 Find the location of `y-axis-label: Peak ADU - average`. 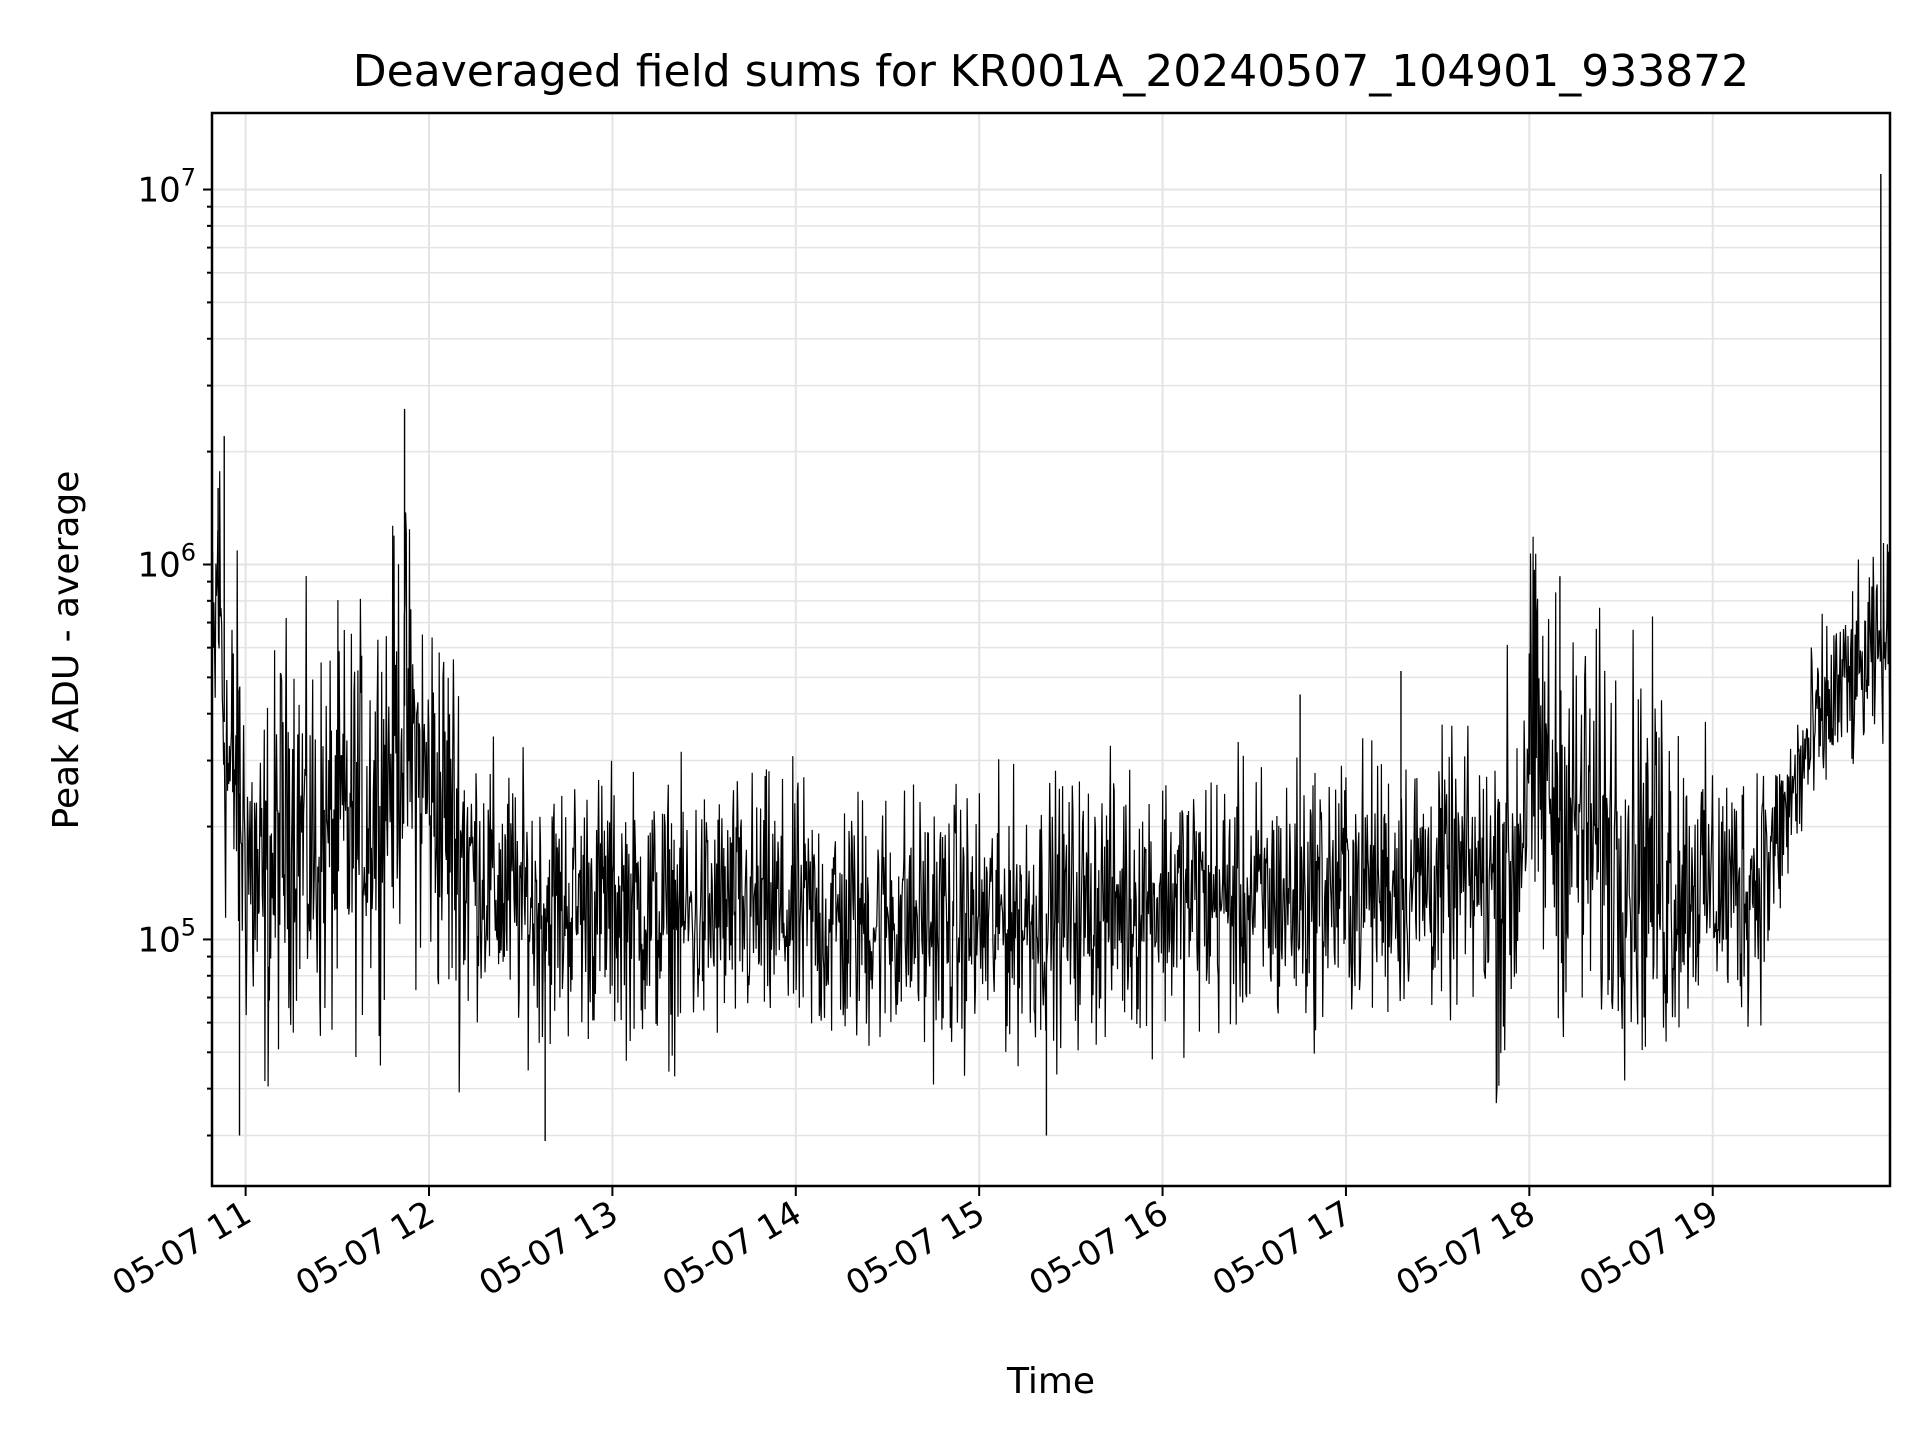

y-axis-label: Peak ADU - average is located at coordinates (66, 650).